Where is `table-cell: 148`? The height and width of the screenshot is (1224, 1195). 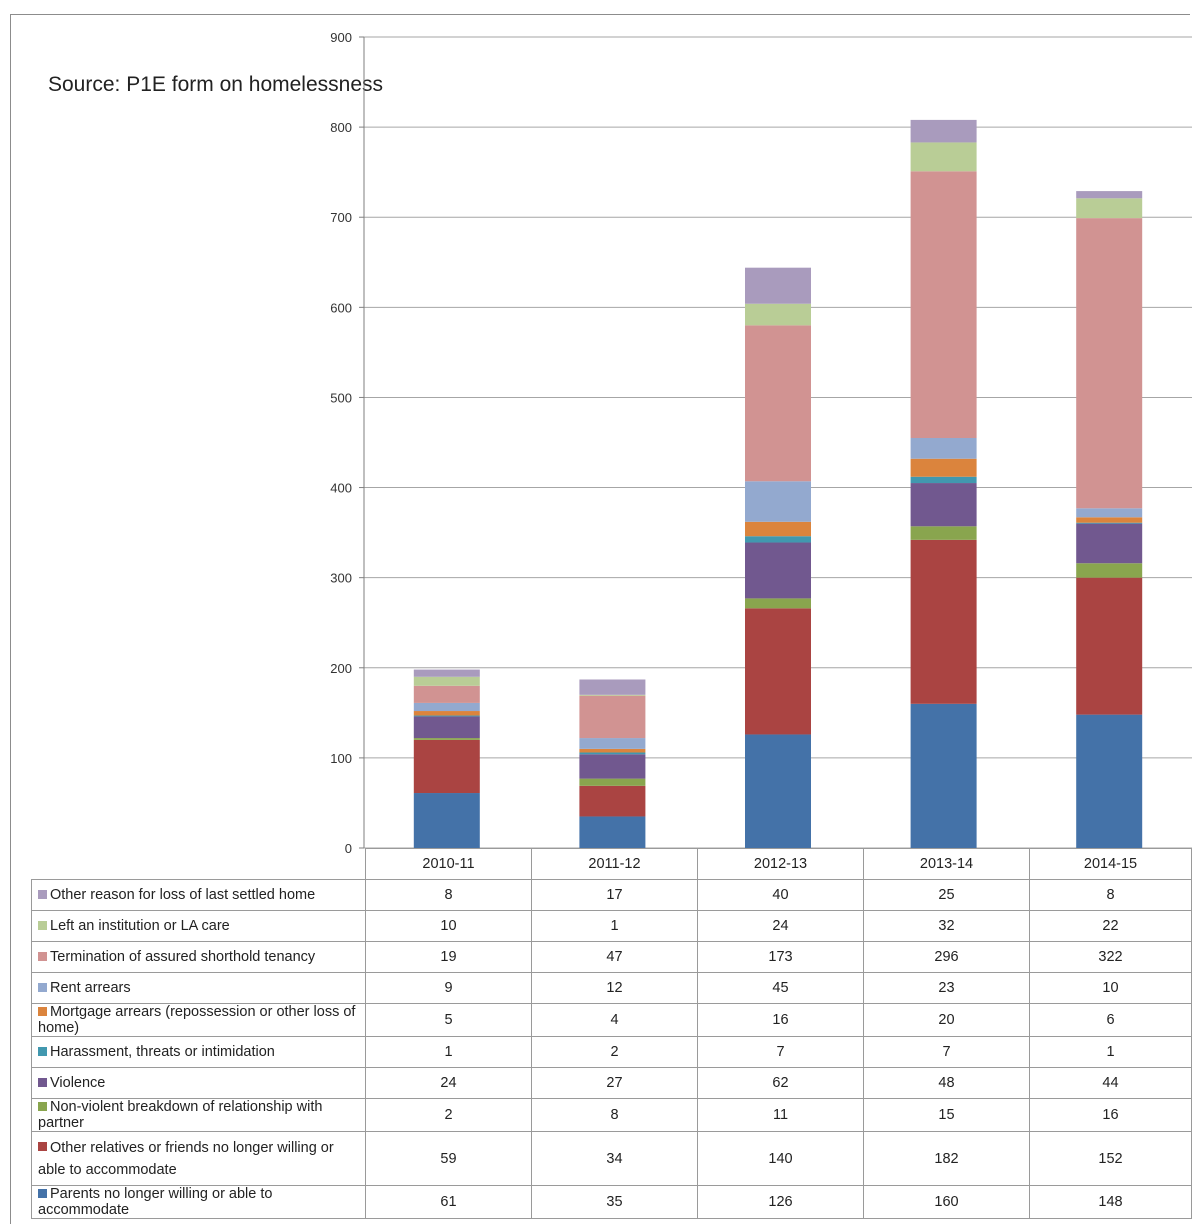
table-cell: 148 is located at coordinates (1110, 1202).